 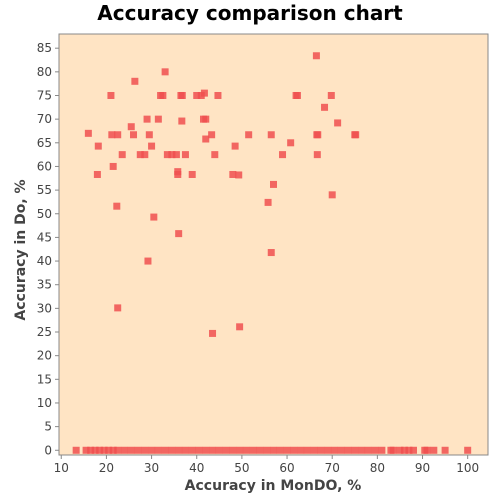 What do you see at coordinates (48, 450) in the screenshot?
I see `y-tick-label: 0` at bounding box center [48, 450].